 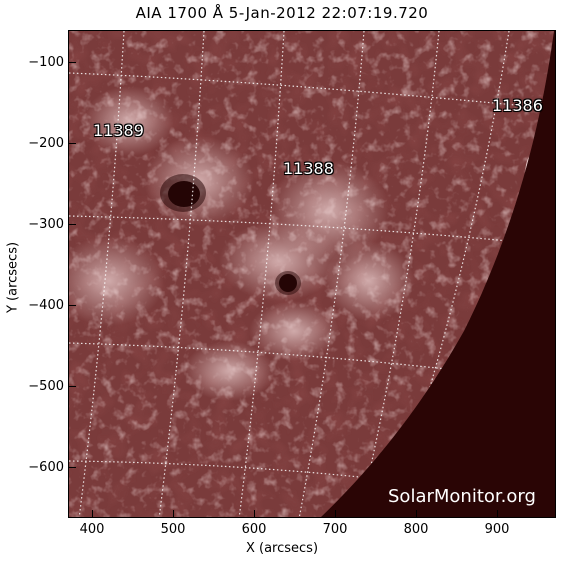 I want to click on solarmonitor-watermark: SolarMonitor.org, so click(x=462, y=496).